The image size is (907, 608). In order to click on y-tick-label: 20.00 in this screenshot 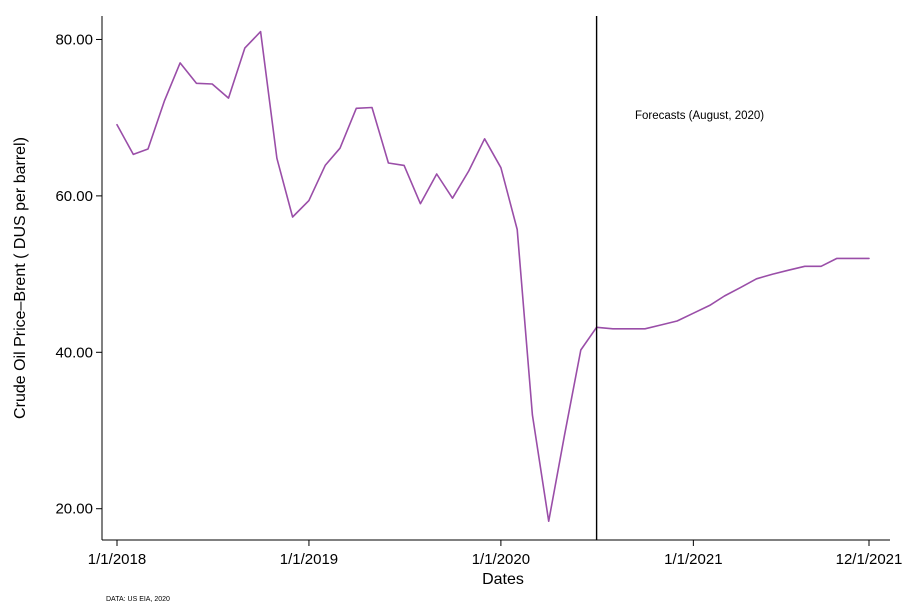, I will do `click(74, 509)`.